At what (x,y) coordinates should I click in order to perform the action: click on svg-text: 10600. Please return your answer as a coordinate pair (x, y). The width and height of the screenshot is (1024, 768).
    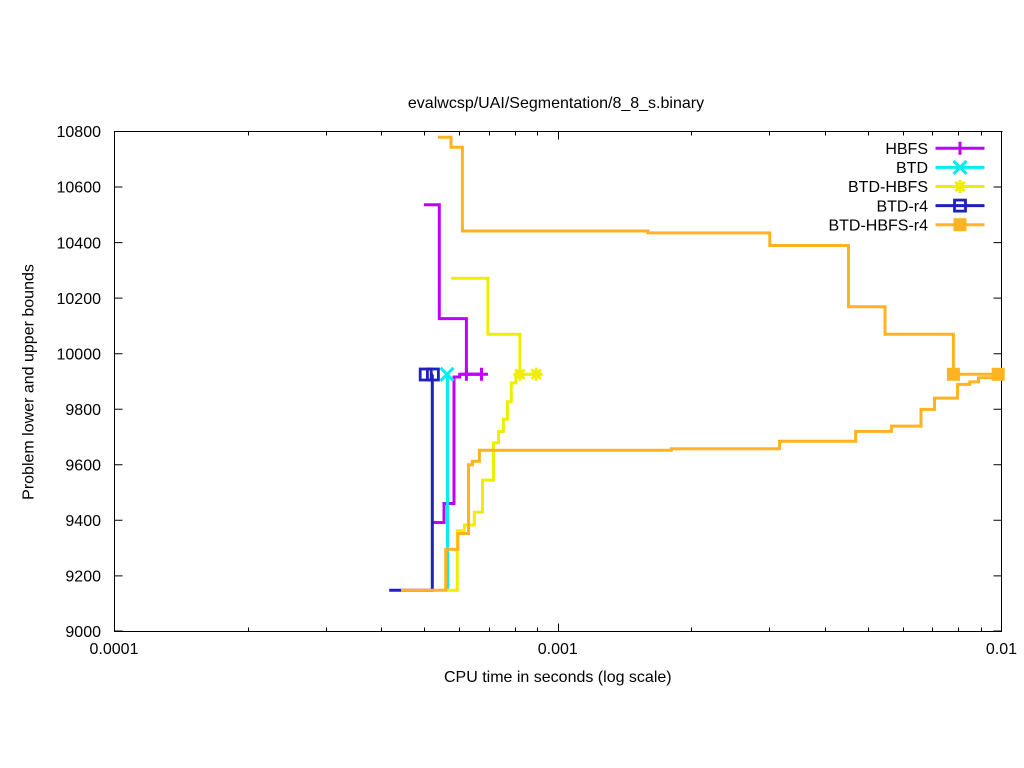
    Looking at the image, I should click on (79, 188).